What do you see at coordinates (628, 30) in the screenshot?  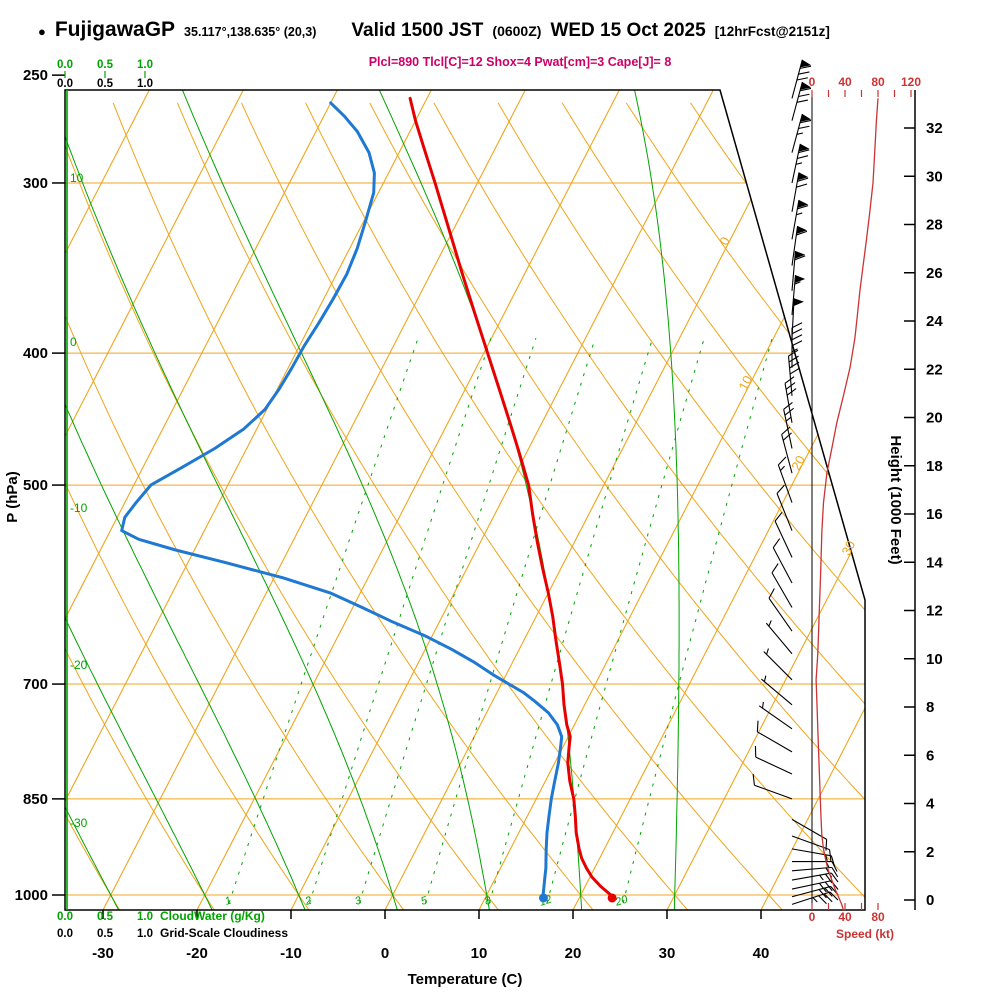 I see `valid-date: WED 15 Oct 2025` at bounding box center [628, 30].